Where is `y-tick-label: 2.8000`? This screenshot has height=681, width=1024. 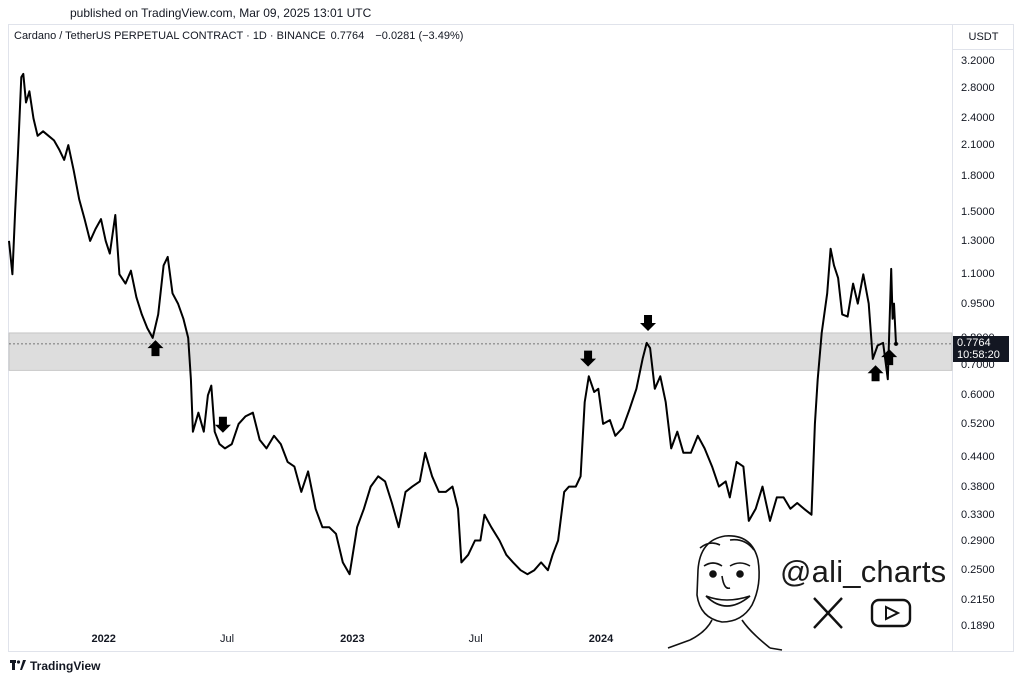
y-tick-label: 2.8000 is located at coordinates (978, 87).